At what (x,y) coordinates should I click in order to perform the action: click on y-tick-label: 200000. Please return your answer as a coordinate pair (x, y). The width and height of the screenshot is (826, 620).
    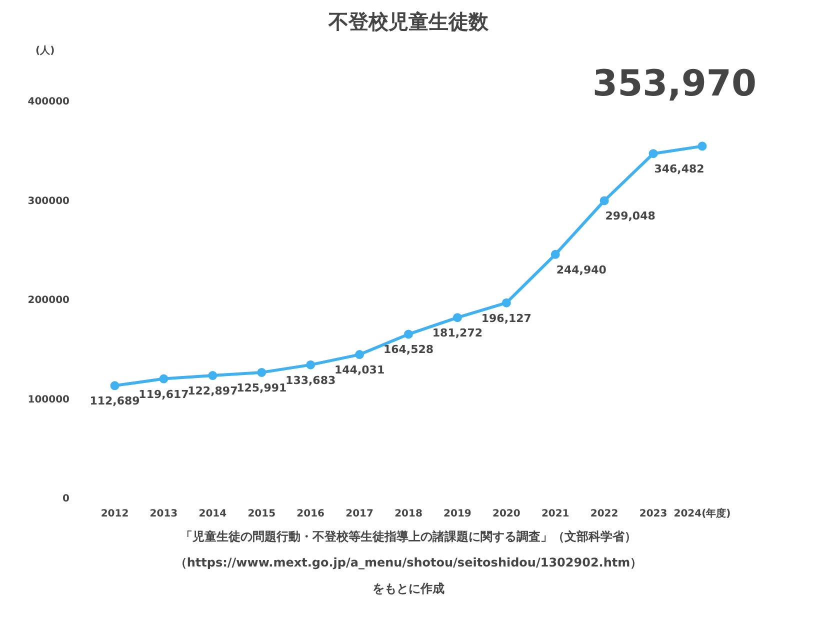
    Looking at the image, I should click on (49, 300).